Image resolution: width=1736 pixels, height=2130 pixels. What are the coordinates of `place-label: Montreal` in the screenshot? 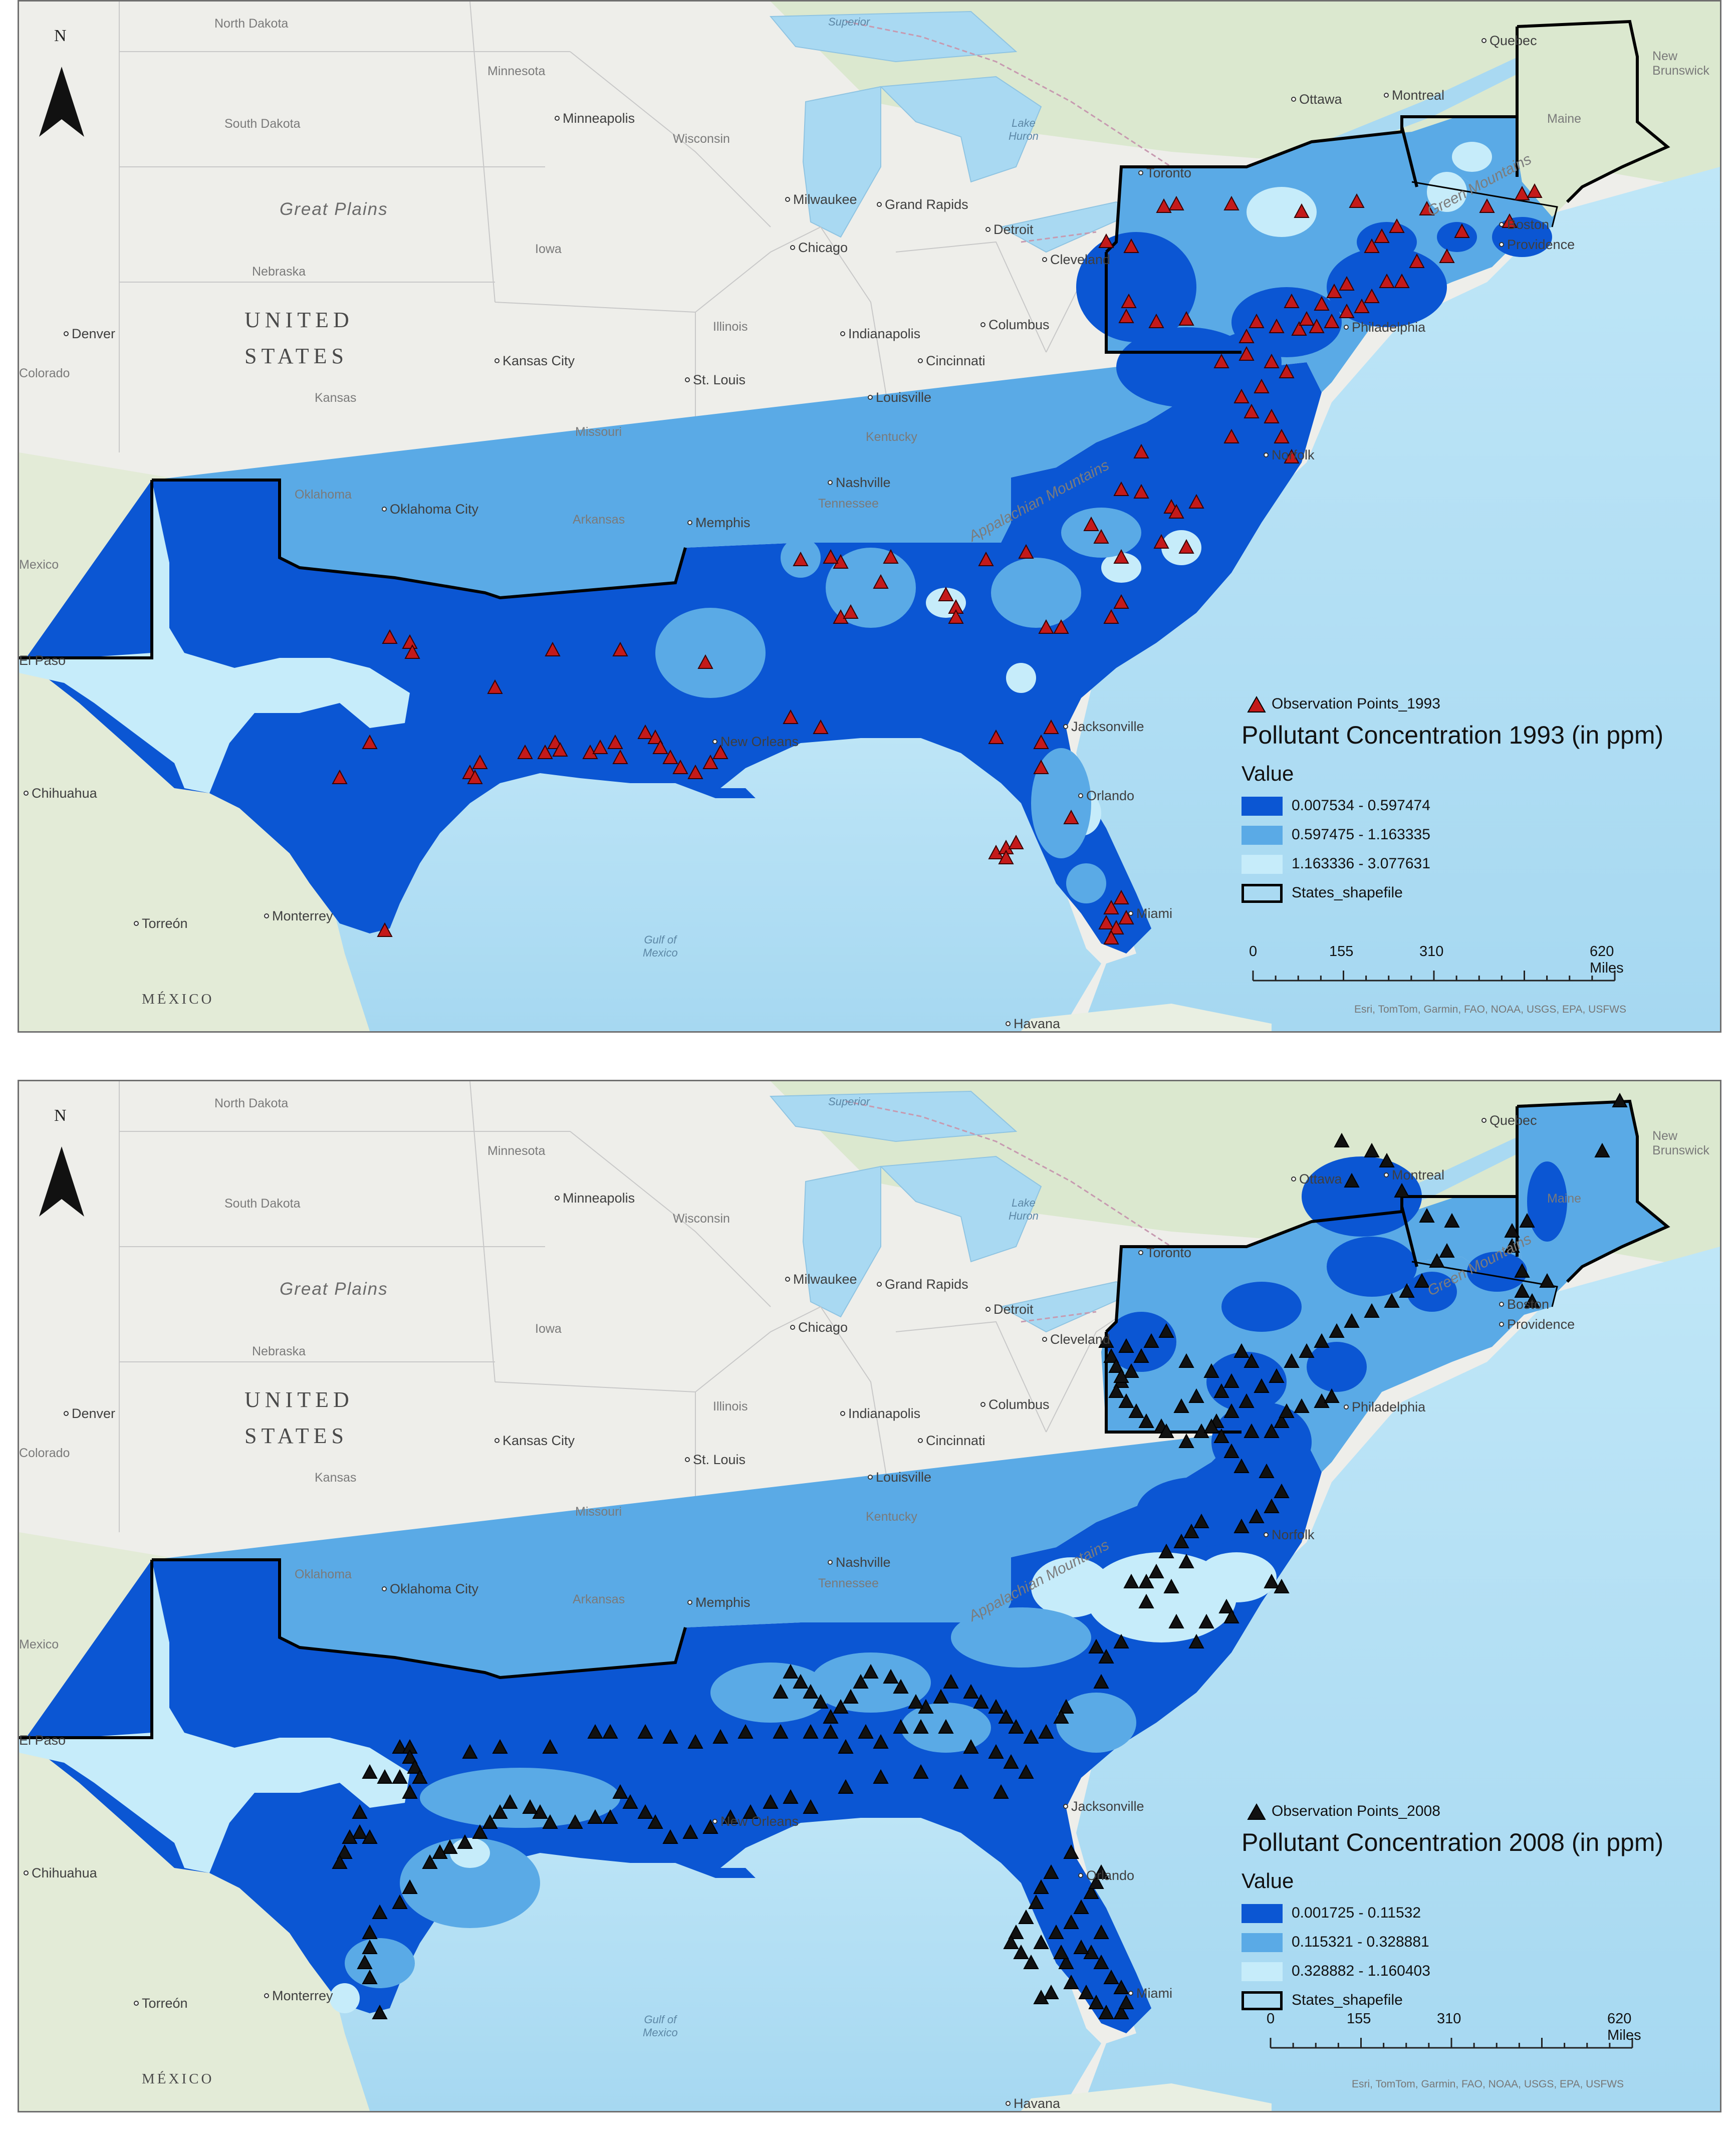 It's located at (1414, 96).